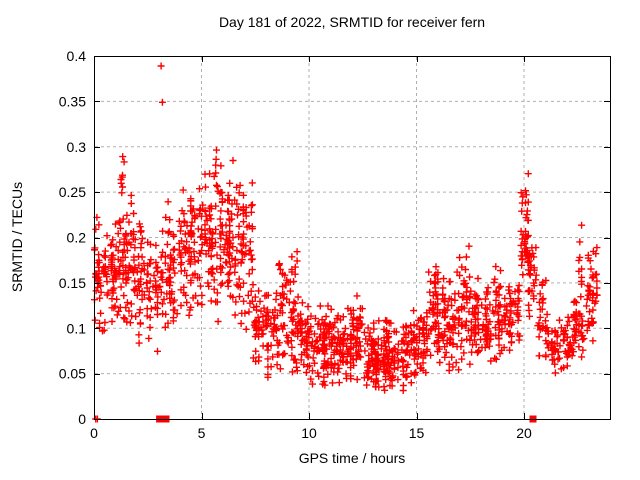  I want to click on y-tick-label: 0.05, so click(72, 374).